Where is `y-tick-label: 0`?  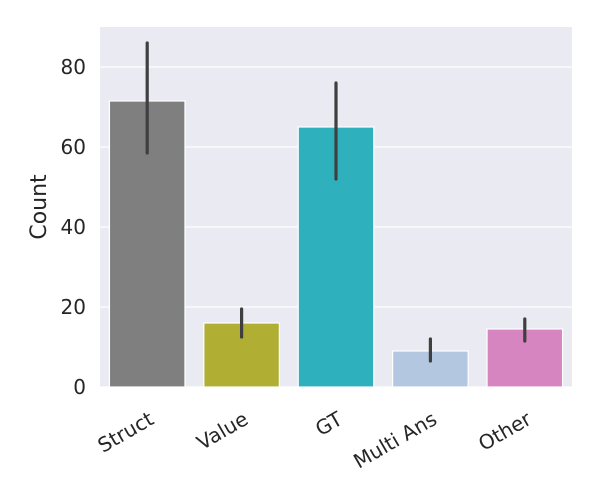
y-tick-label: 0 is located at coordinates (79, 387).